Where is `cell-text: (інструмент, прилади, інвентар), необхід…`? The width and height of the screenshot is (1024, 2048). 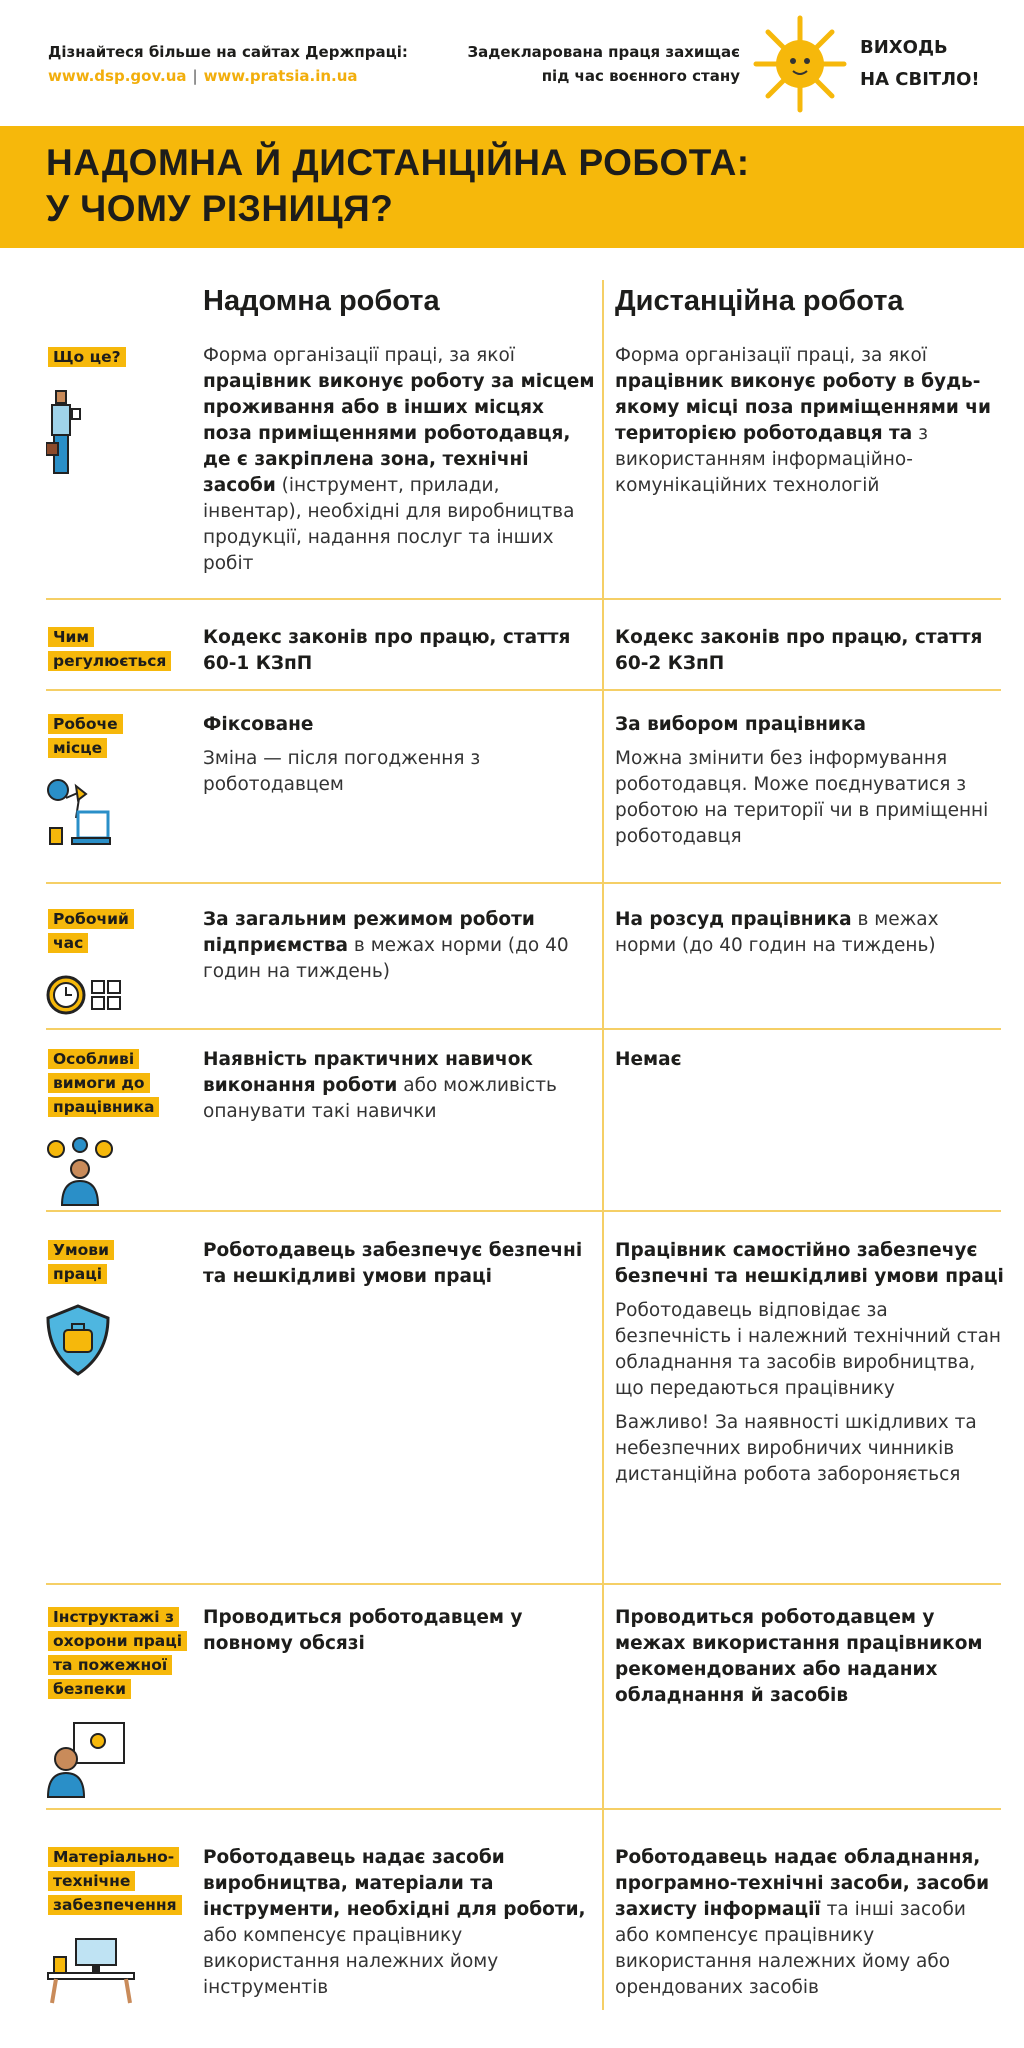 cell-text: (інструмент, прилади, інвентар), необхід… is located at coordinates (389, 524).